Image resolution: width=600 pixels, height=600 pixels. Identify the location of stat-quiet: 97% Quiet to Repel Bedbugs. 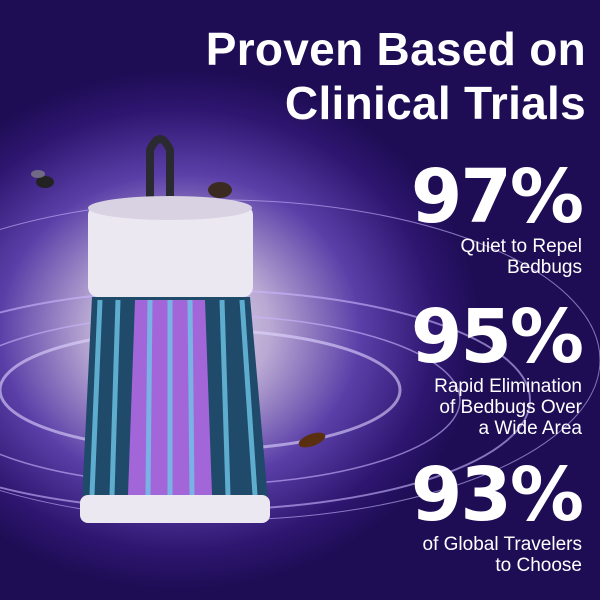
(497, 216).